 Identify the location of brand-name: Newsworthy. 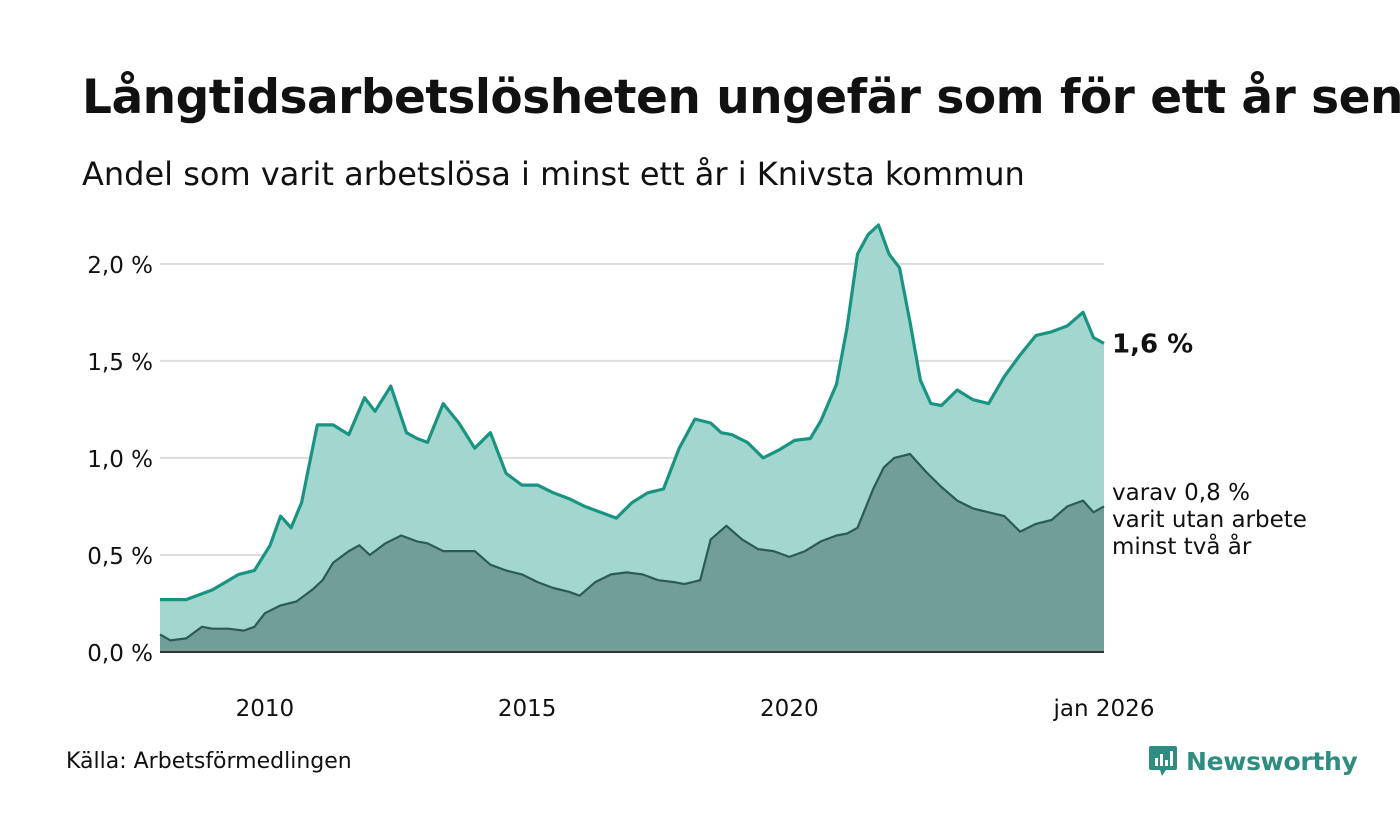
(1272, 761).